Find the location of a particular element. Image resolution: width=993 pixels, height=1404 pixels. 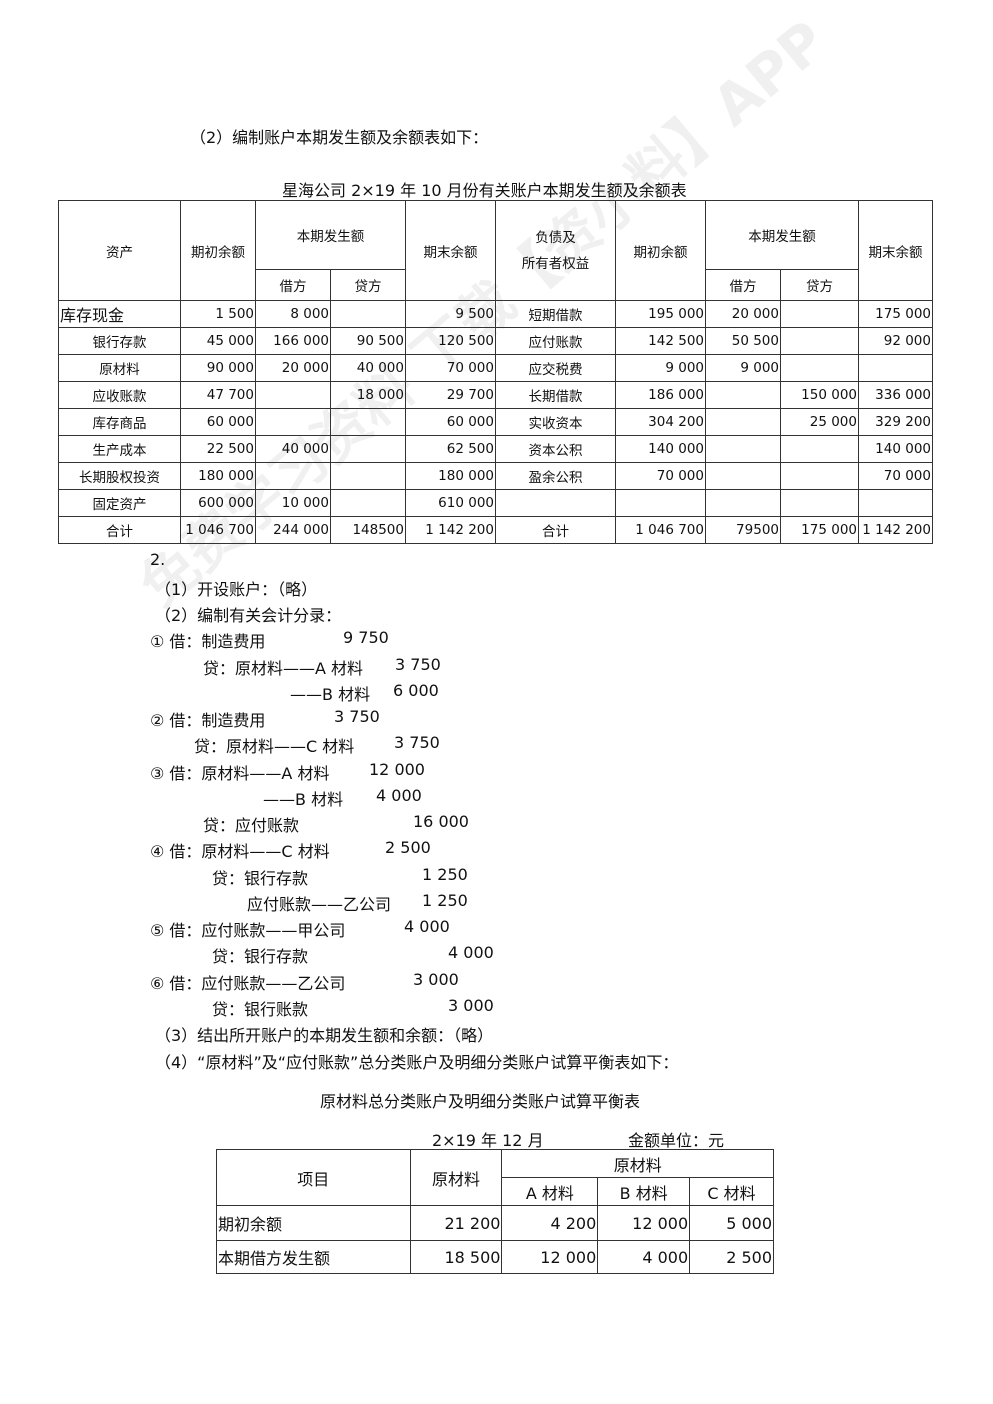

journal-line: ④ 借：原材料——C 材料 is located at coordinates (240, 851).